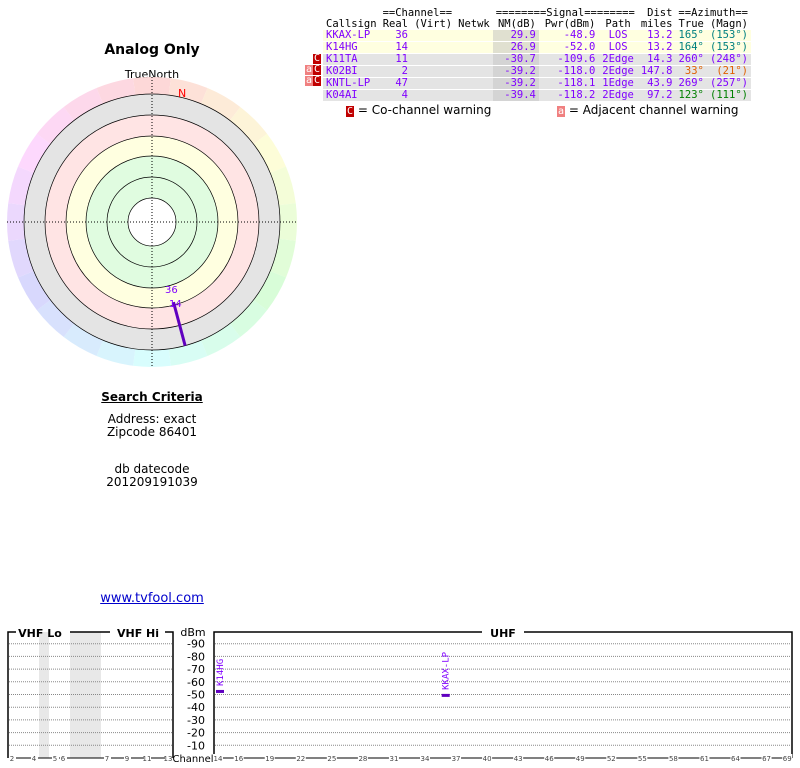 This screenshot has height=768, width=800. I want to click on cell-magn: (257°), so click(728, 83).